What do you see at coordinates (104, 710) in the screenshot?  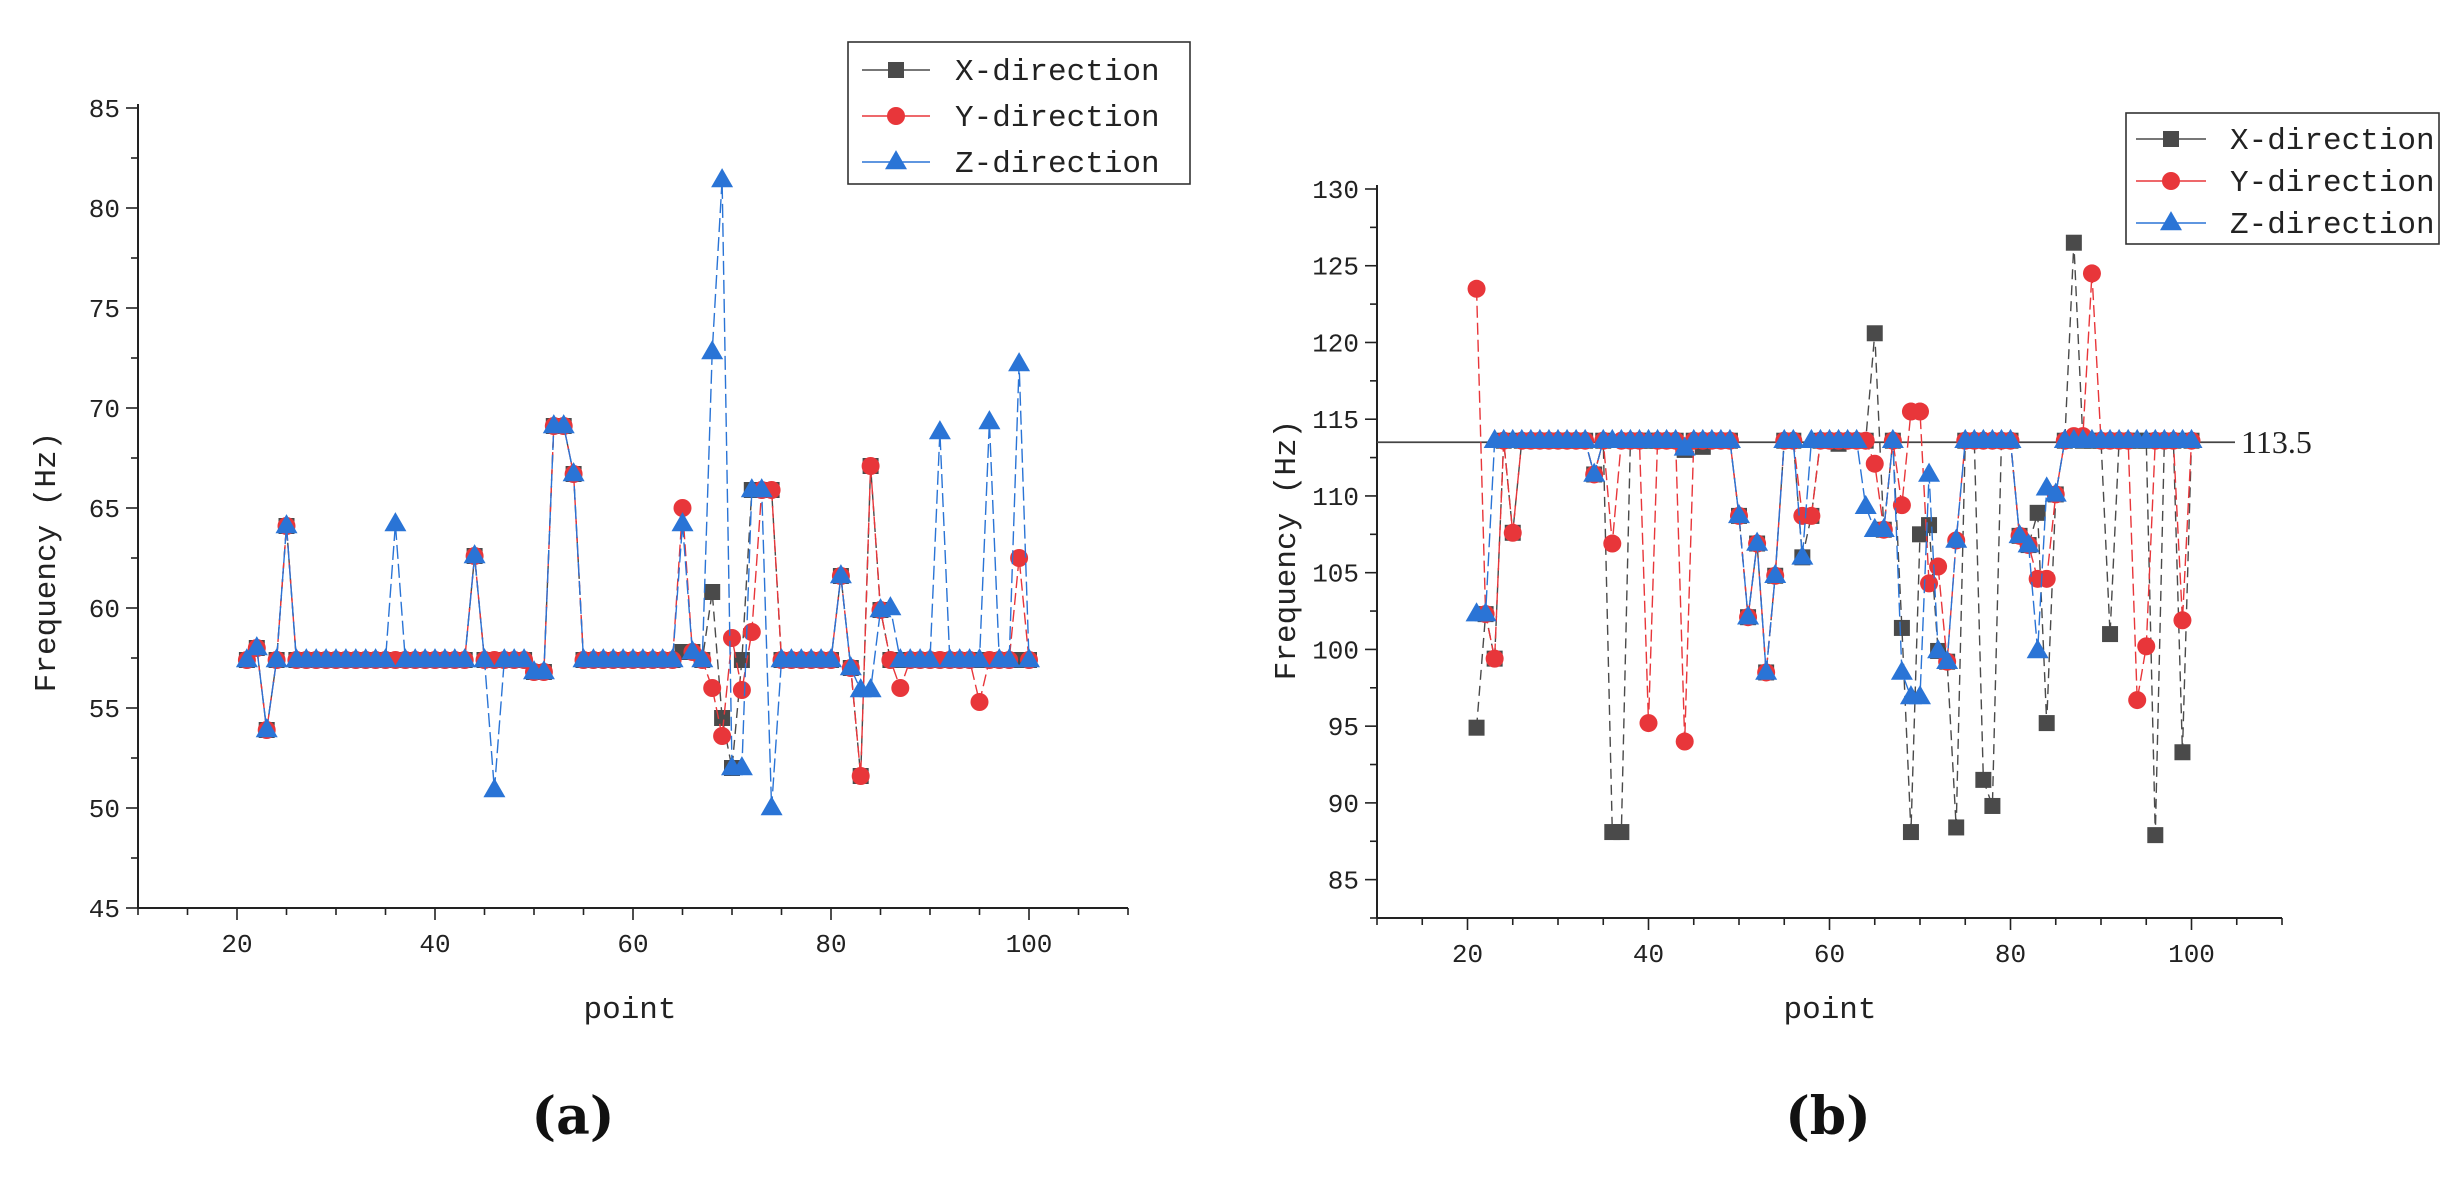 I see `y-tick-label: 55` at bounding box center [104, 710].